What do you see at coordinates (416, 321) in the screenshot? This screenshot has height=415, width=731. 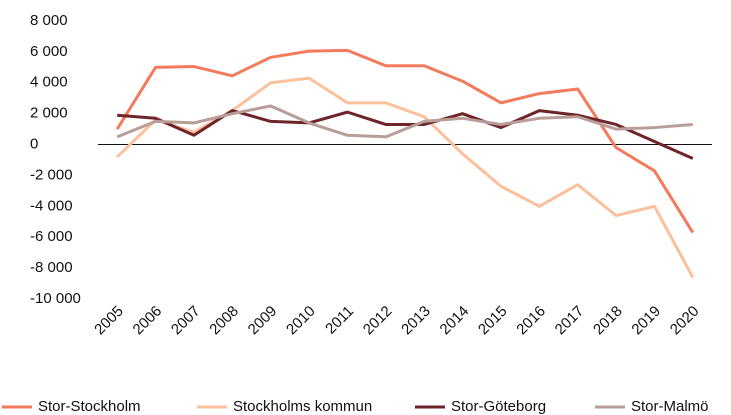 I see `x-tick-label: 2013` at bounding box center [416, 321].